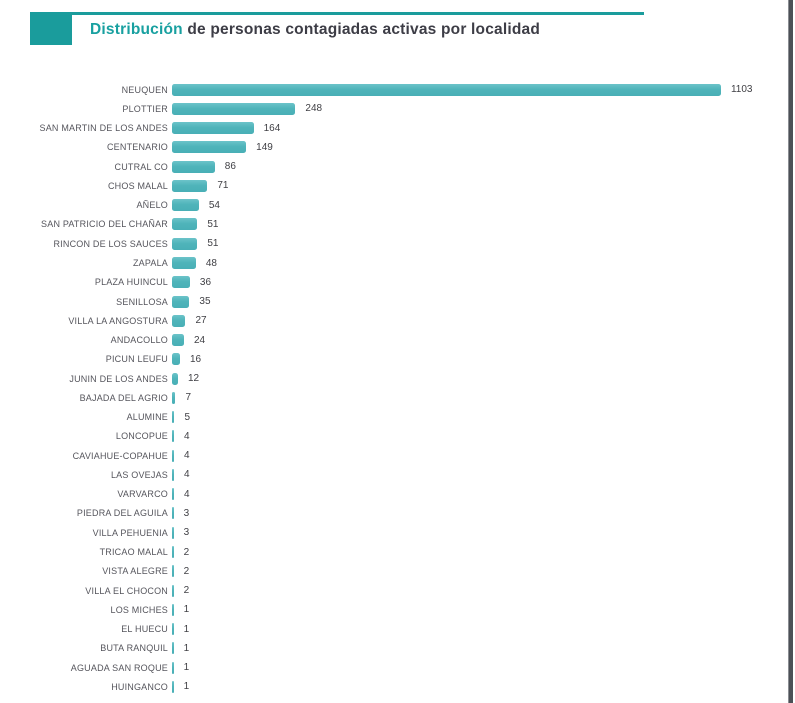  Describe the element at coordinates (188, 398) in the screenshot. I see `value-label: 7` at that location.